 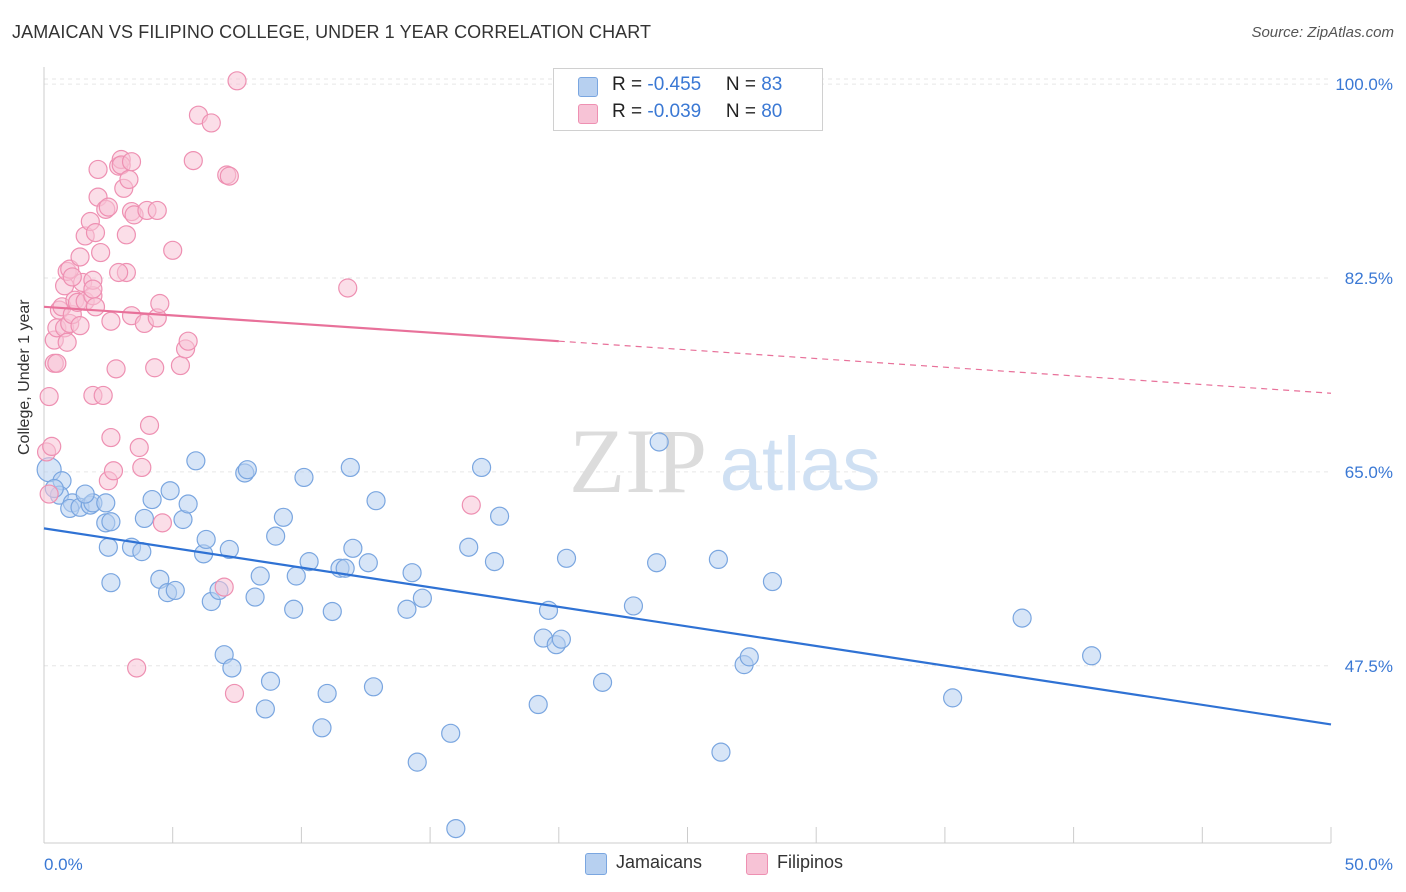 I want to click on y-axis-label: College, Under 1 year, so click(x=24, y=377).